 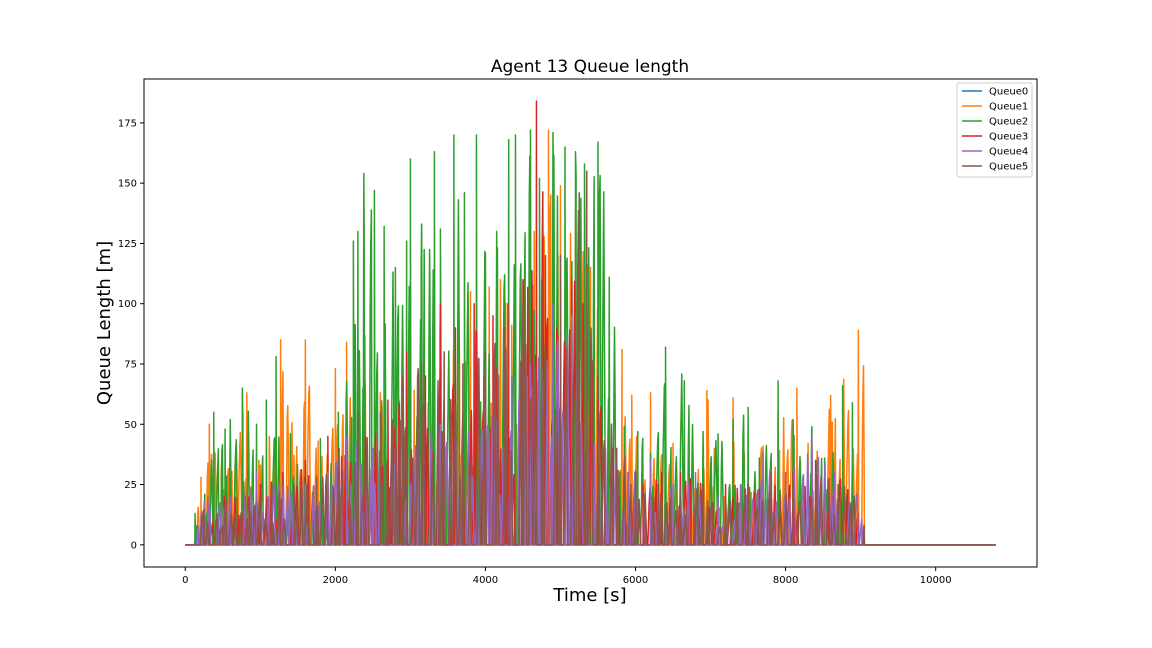 What do you see at coordinates (1008, 167) in the screenshot?
I see `legend-label: Queue5` at bounding box center [1008, 167].